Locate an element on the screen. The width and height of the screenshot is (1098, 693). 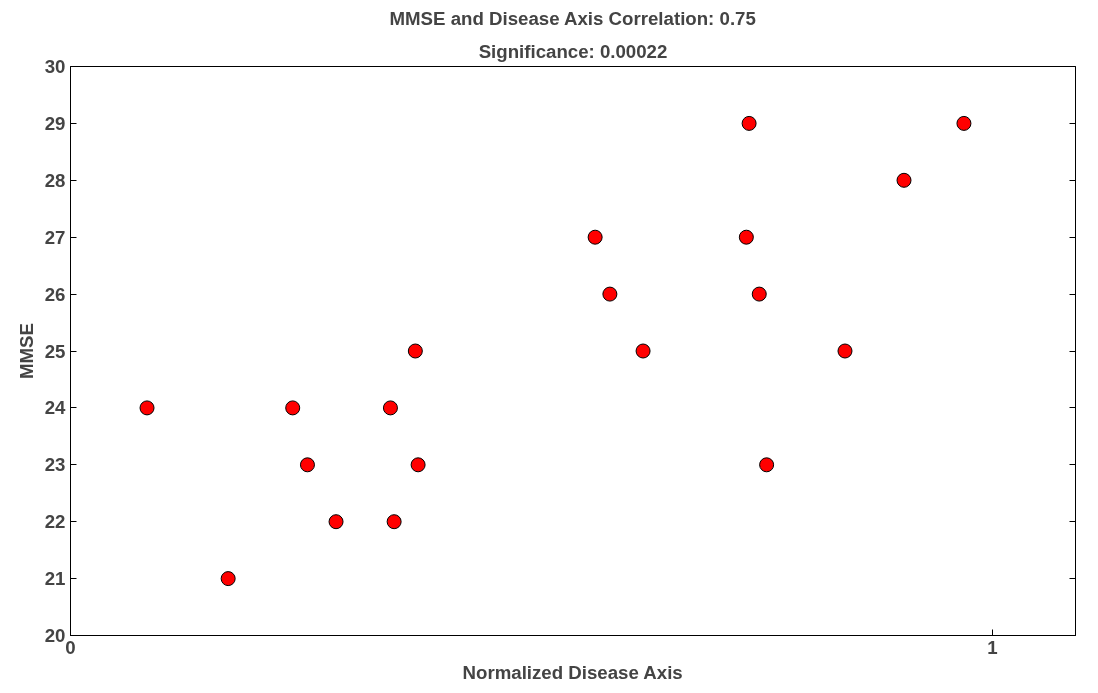
x-tick-label: 0 is located at coordinates (70, 647).